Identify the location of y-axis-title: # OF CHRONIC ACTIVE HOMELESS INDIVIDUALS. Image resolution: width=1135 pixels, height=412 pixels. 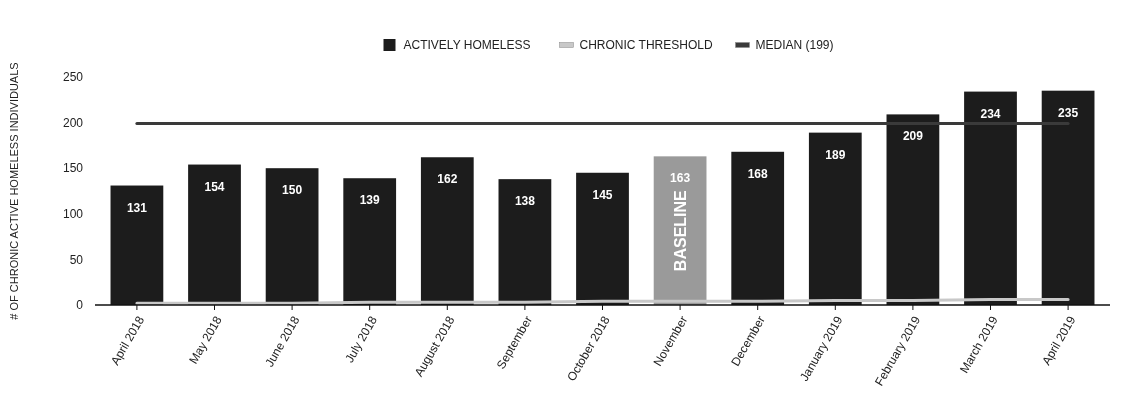
(13, 191).